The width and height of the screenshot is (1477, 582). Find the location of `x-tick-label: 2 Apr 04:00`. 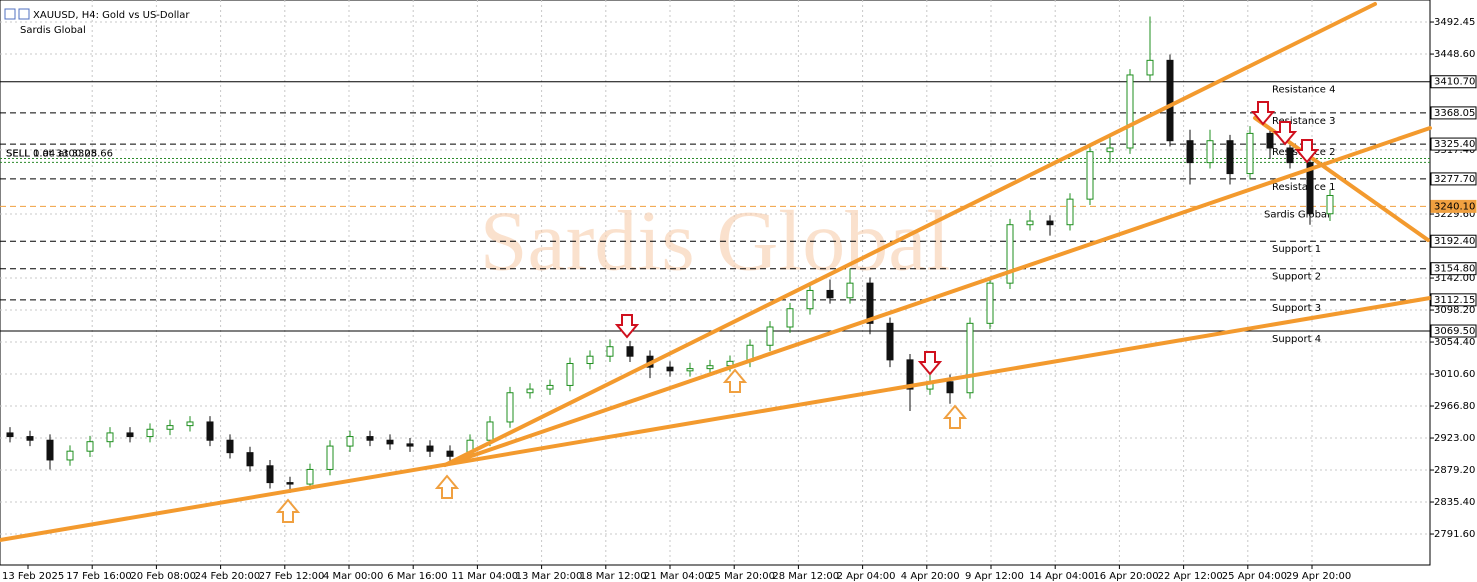

x-tick-label: 2 Apr 04:00 is located at coordinates (866, 576).